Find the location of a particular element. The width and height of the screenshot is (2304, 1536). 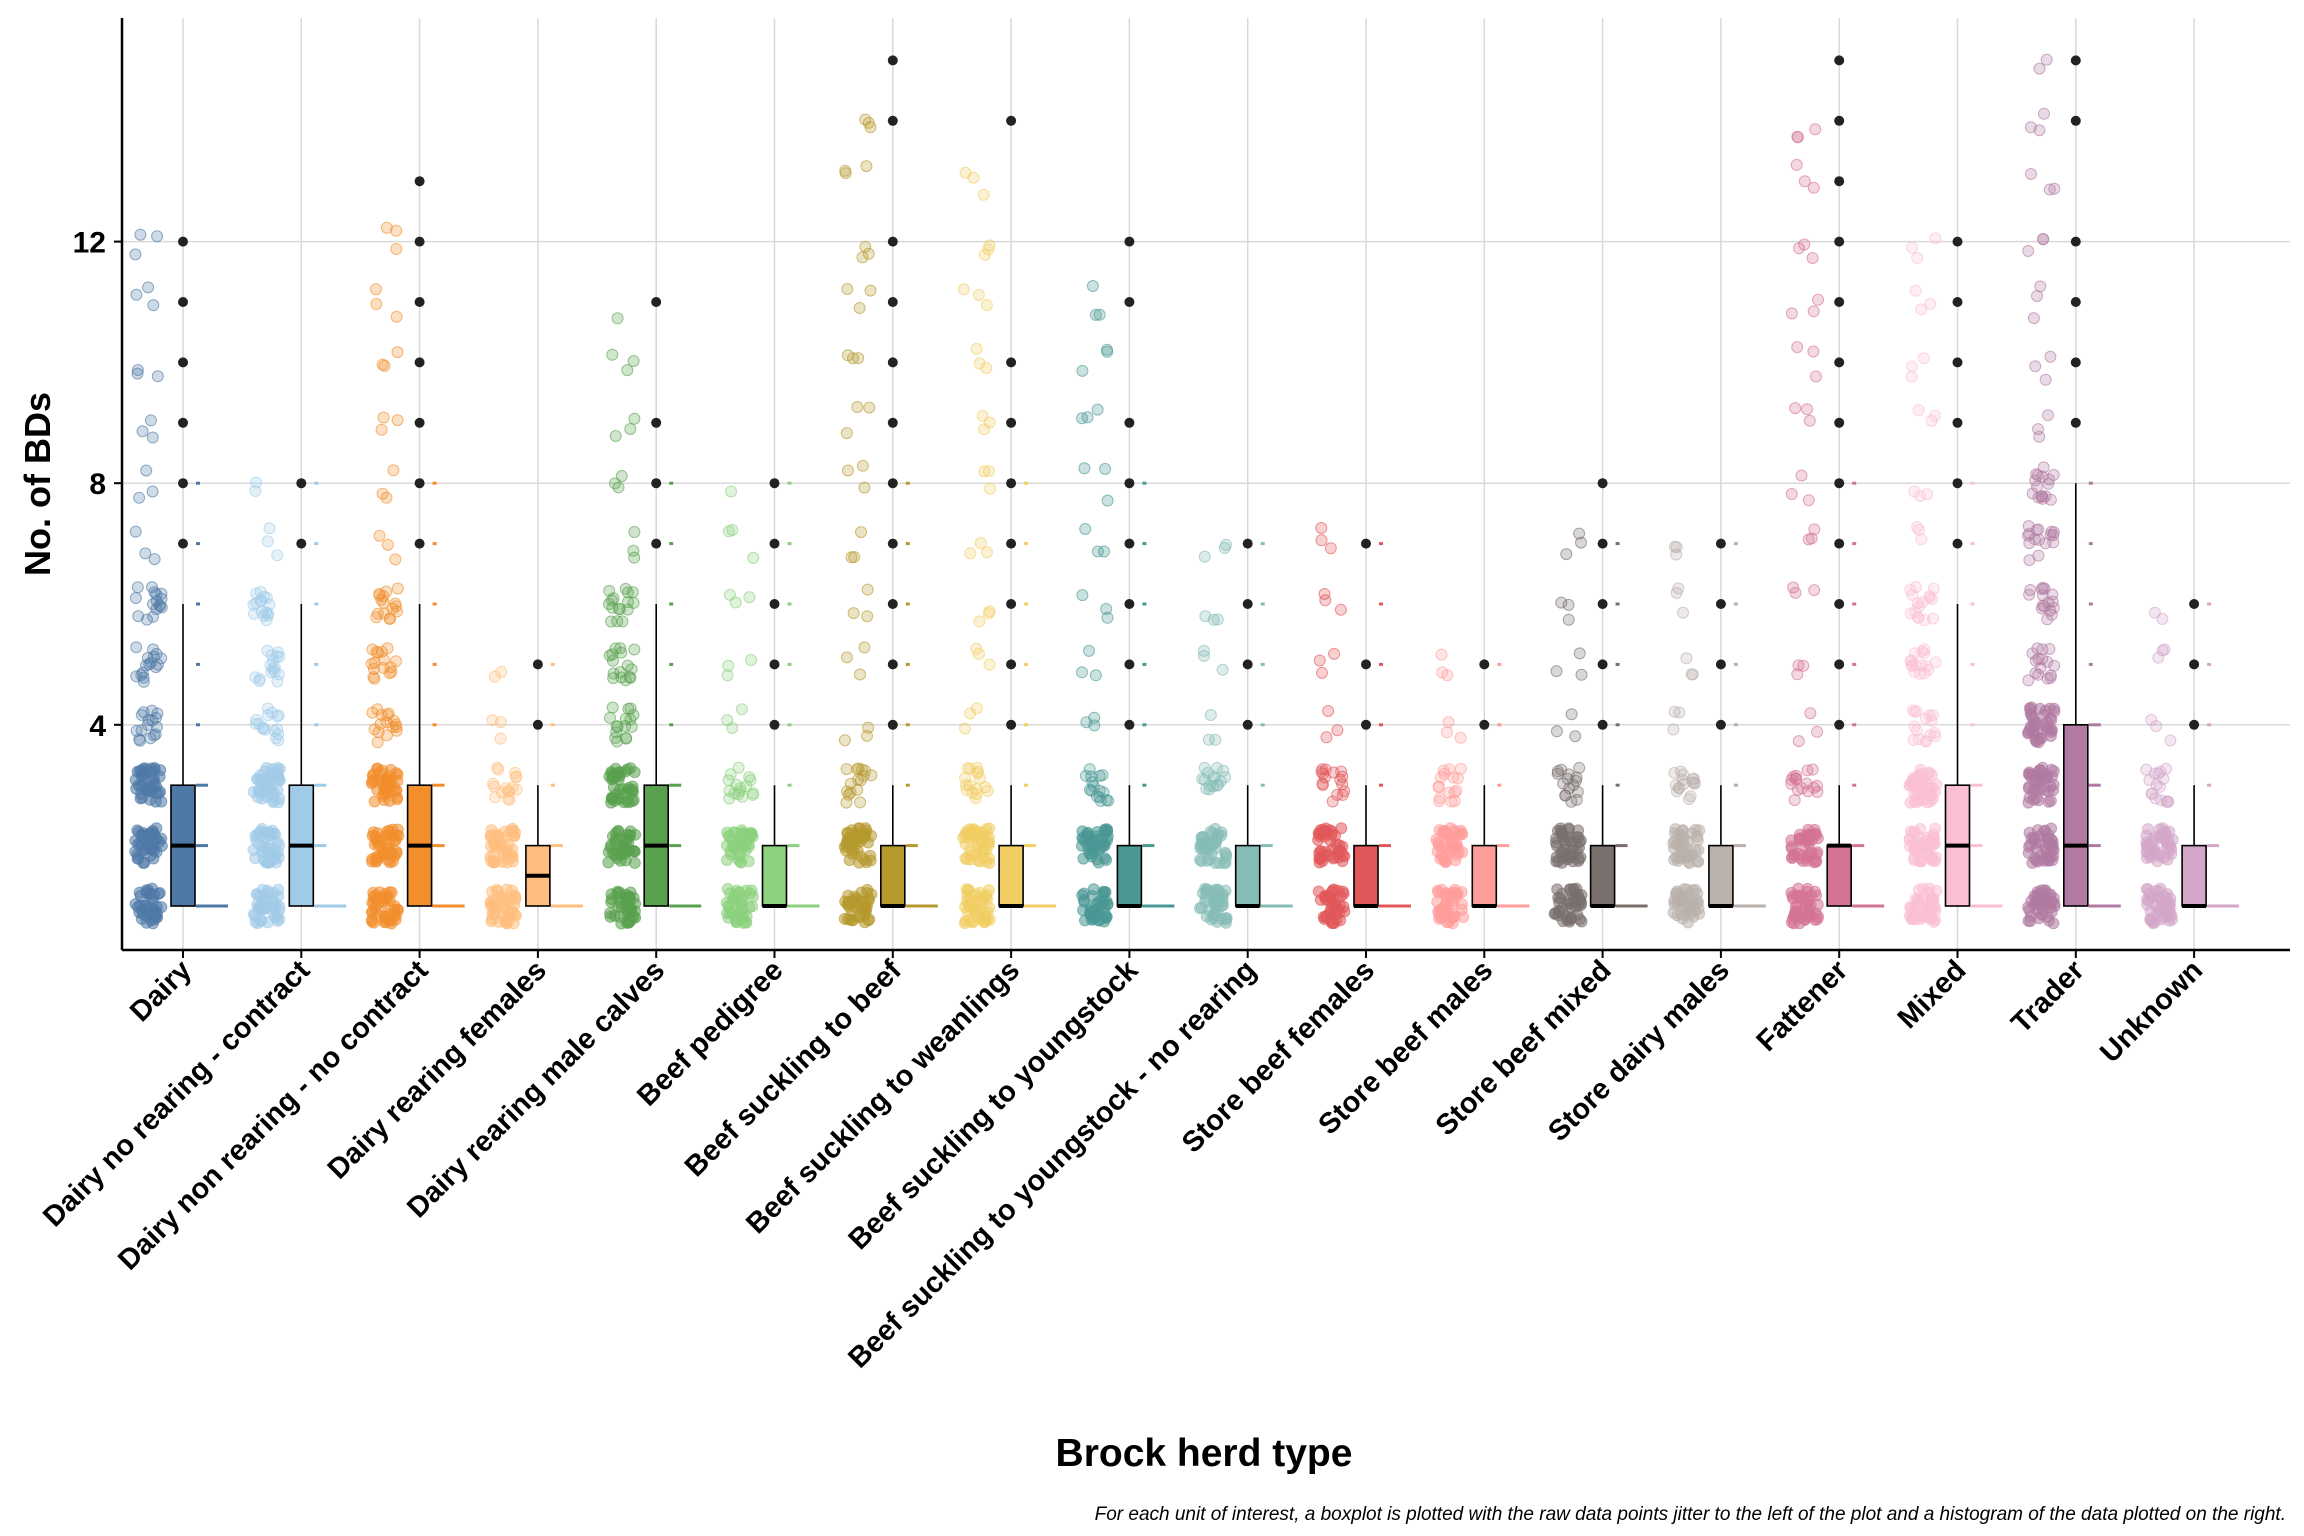

x-tick-label: Beef suckling to beef is located at coordinates (793, 1068).